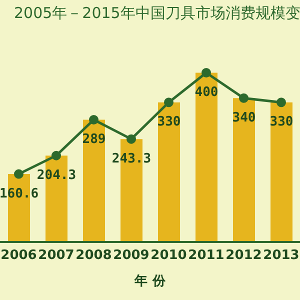 This screenshot has height=300, width=300. Describe the element at coordinates (131, 256) in the screenshot. I see `x-tick-label: 2009` at that location.